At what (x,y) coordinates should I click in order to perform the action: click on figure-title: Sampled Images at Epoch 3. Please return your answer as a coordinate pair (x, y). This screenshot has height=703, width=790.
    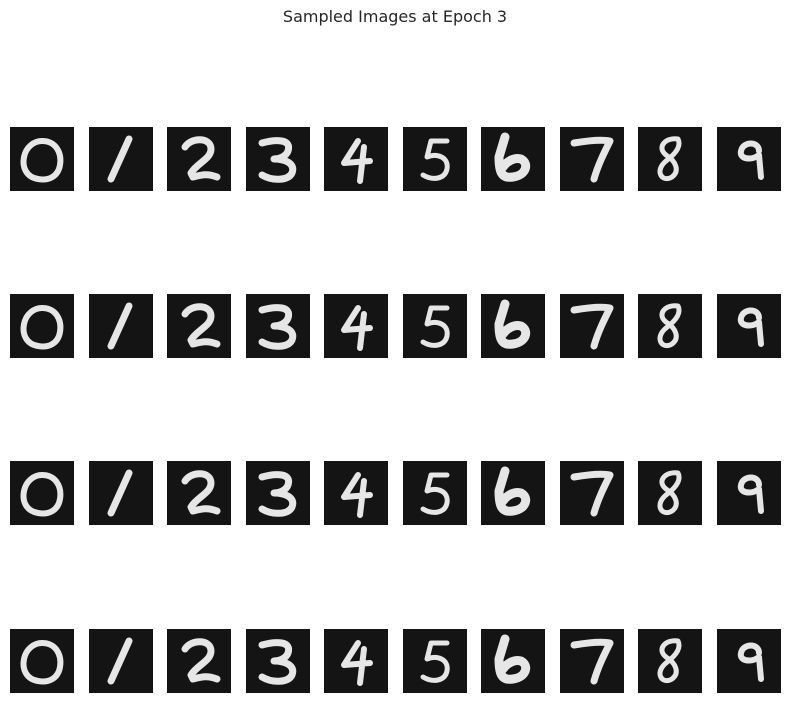
    Looking at the image, I should click on (395, 16).